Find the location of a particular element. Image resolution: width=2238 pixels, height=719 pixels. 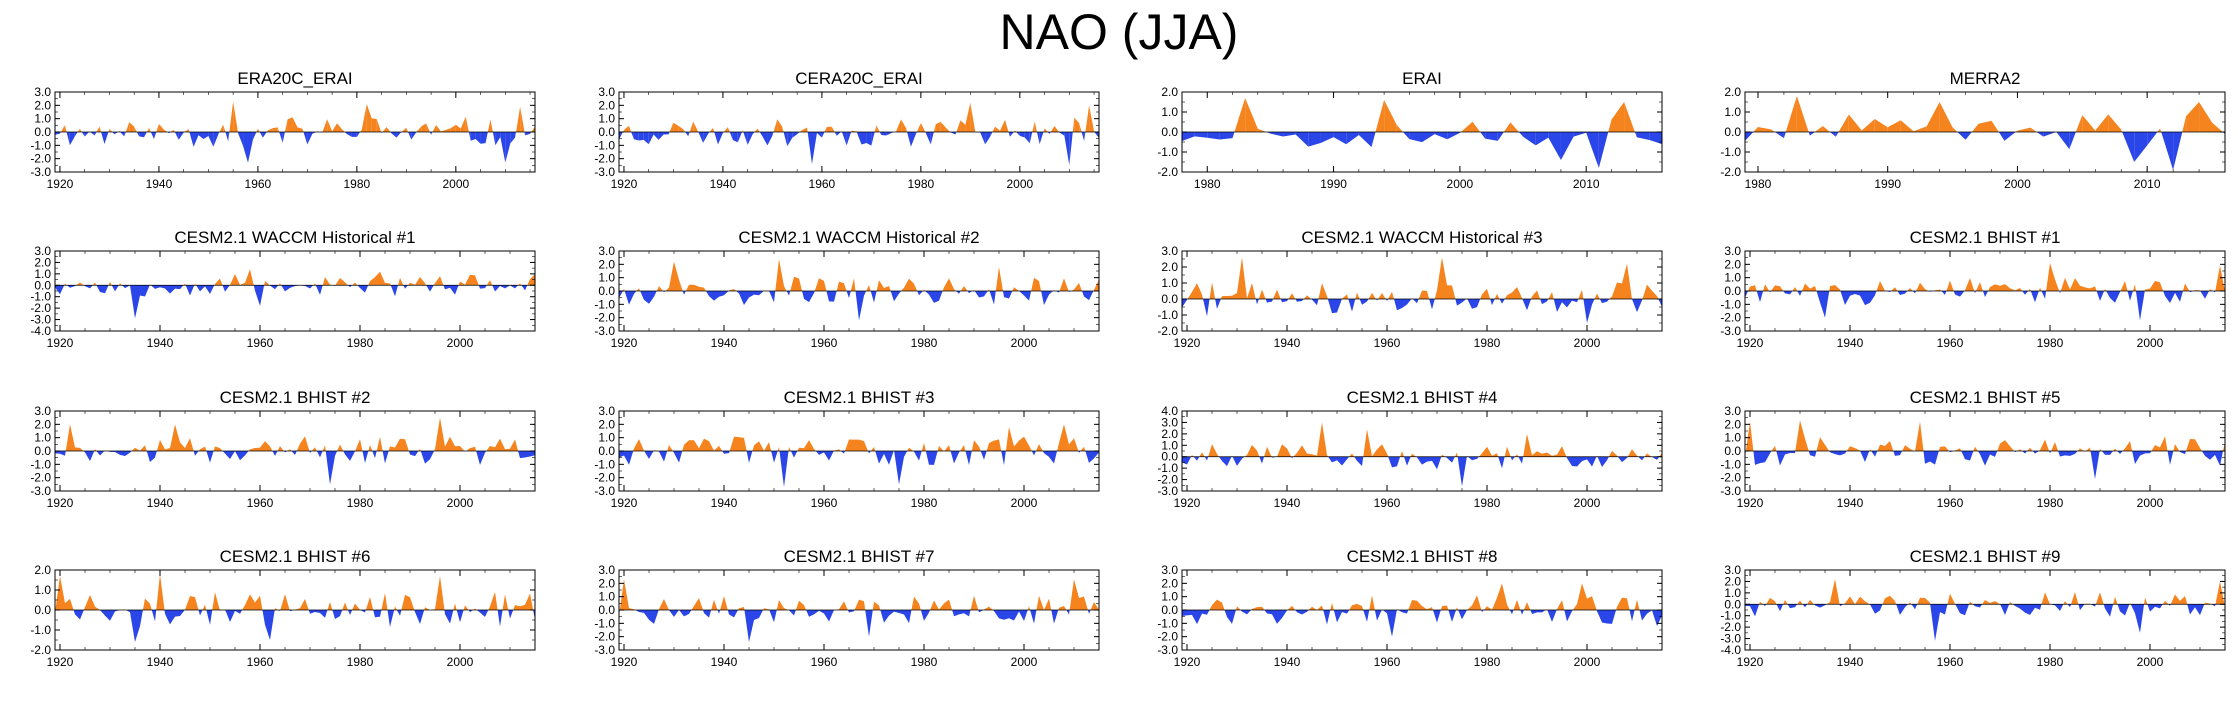

x-tick-label: 2010 is located at coordinates (1586, 184).